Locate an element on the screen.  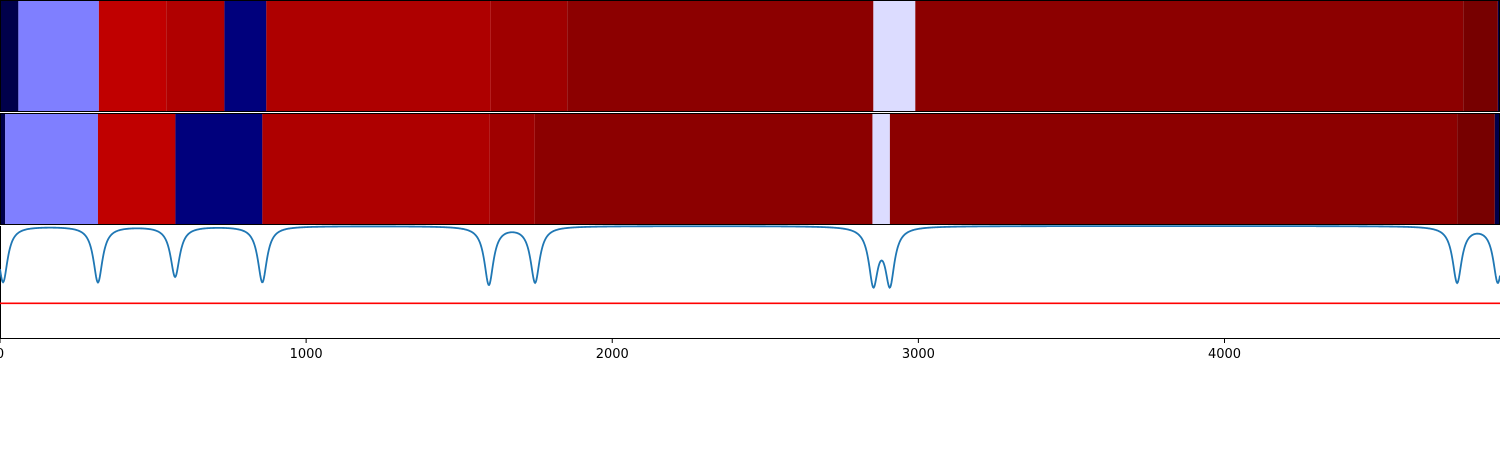
signal-line is located at coordinates (750, 257).